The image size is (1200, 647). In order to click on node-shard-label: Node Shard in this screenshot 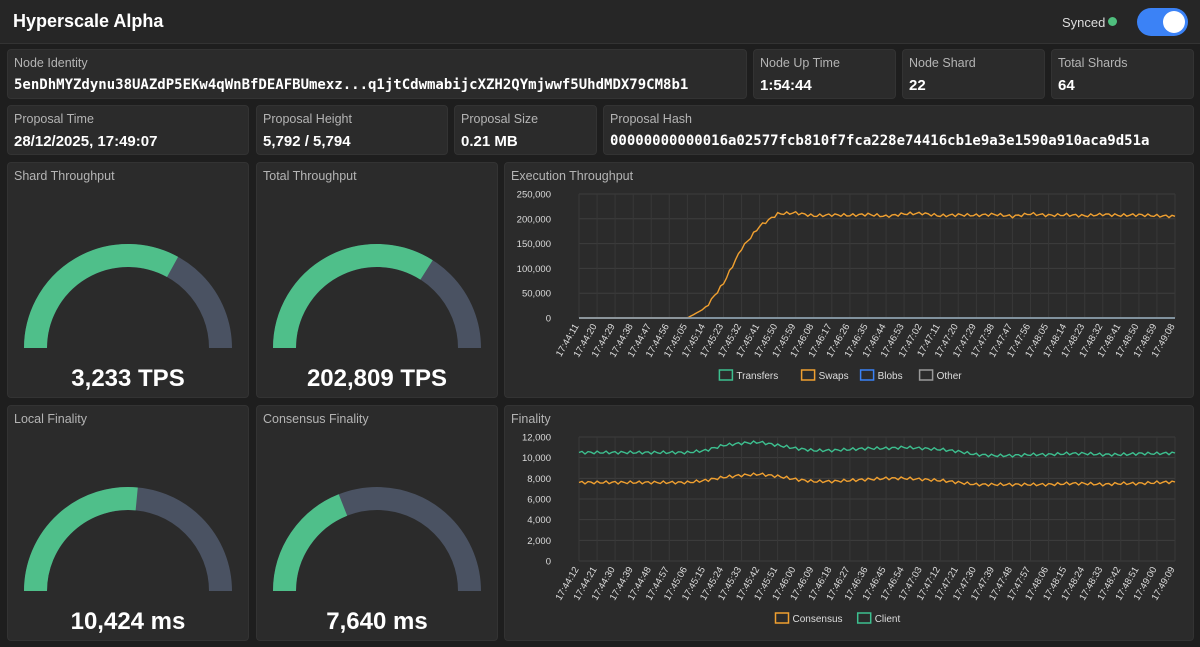, I will do `click(942, 63)`.